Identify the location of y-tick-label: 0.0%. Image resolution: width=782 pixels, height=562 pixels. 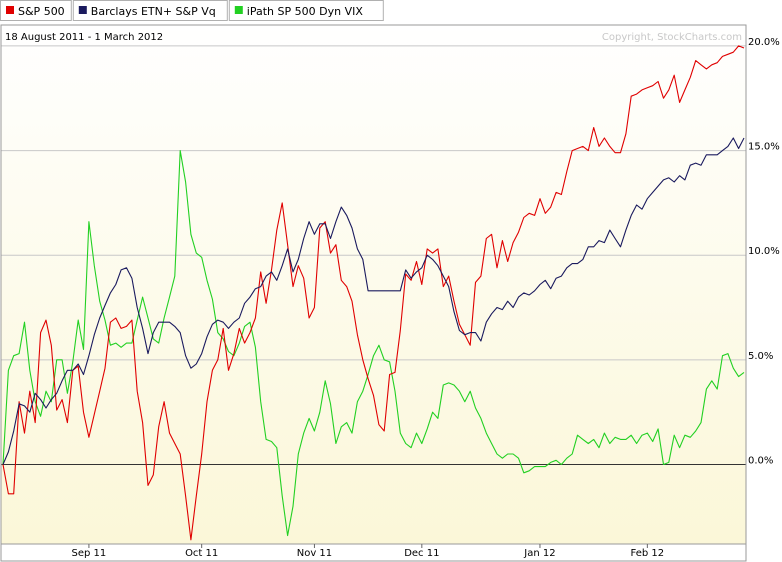
(760, 460).